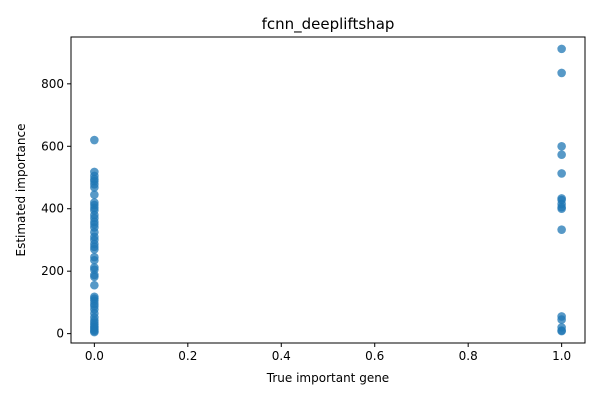  What do you see at coordinates (328, 353) in the screenshot?
I see `x-axis-ticks: 0.0 0.2 0.4 0.6 0.8 1.0` at bounding box center [328, 353].